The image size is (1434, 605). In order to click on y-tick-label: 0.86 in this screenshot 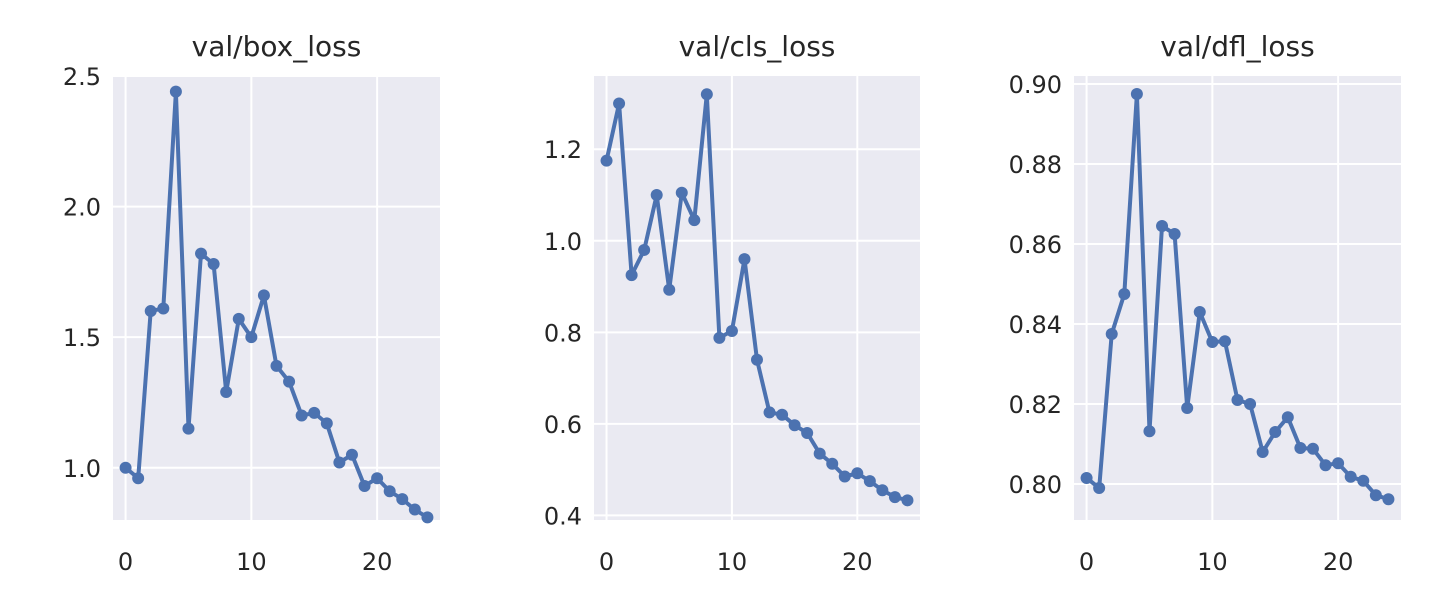, I will do `click(1035, 245)`.